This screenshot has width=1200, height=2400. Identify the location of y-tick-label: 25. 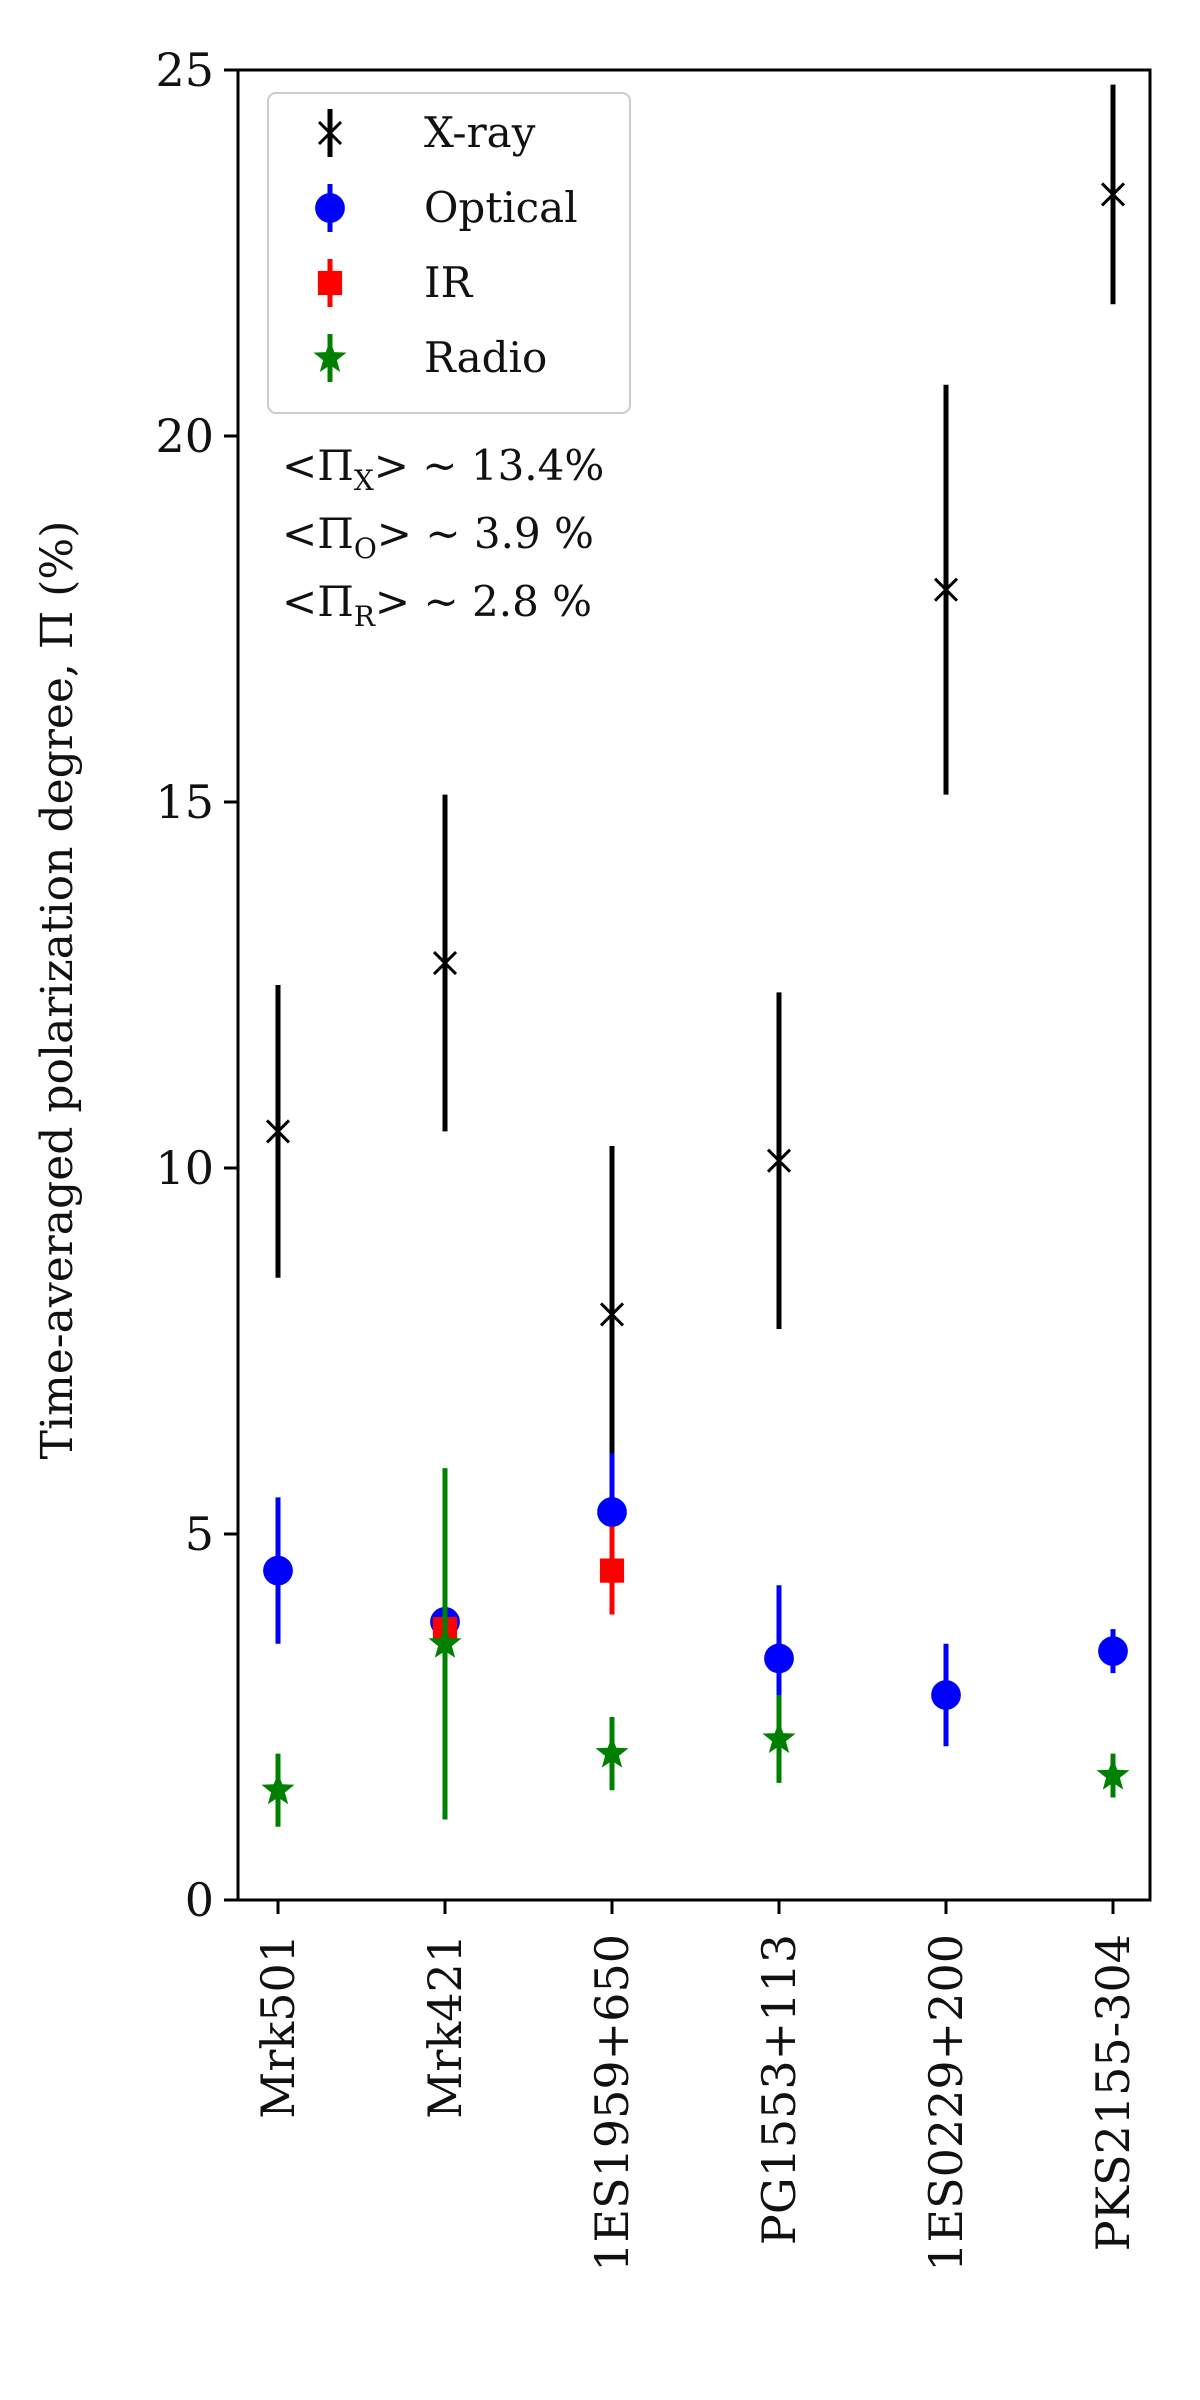
(184, 70).